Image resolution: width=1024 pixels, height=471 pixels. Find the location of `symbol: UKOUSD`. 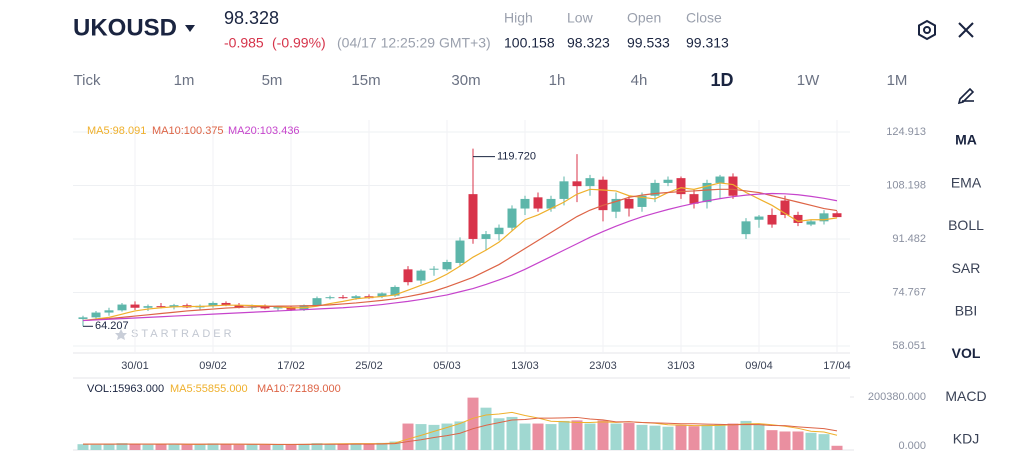

symbol: UKOUSD is located at coordinates (125, 27).